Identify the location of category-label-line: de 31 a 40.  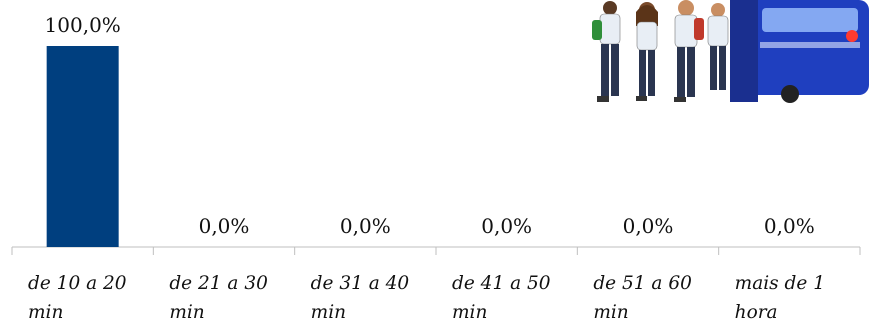
(360, 283).